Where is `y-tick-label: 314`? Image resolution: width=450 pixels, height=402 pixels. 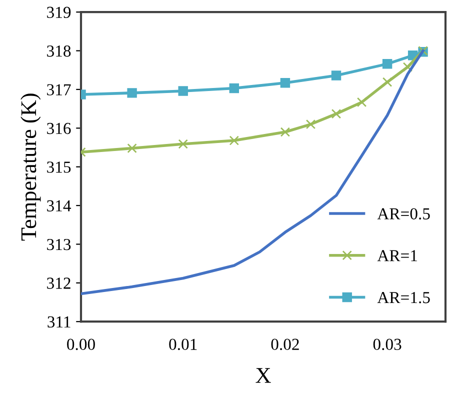
y-tick-label: 314 is located at coordinates (59, 206).